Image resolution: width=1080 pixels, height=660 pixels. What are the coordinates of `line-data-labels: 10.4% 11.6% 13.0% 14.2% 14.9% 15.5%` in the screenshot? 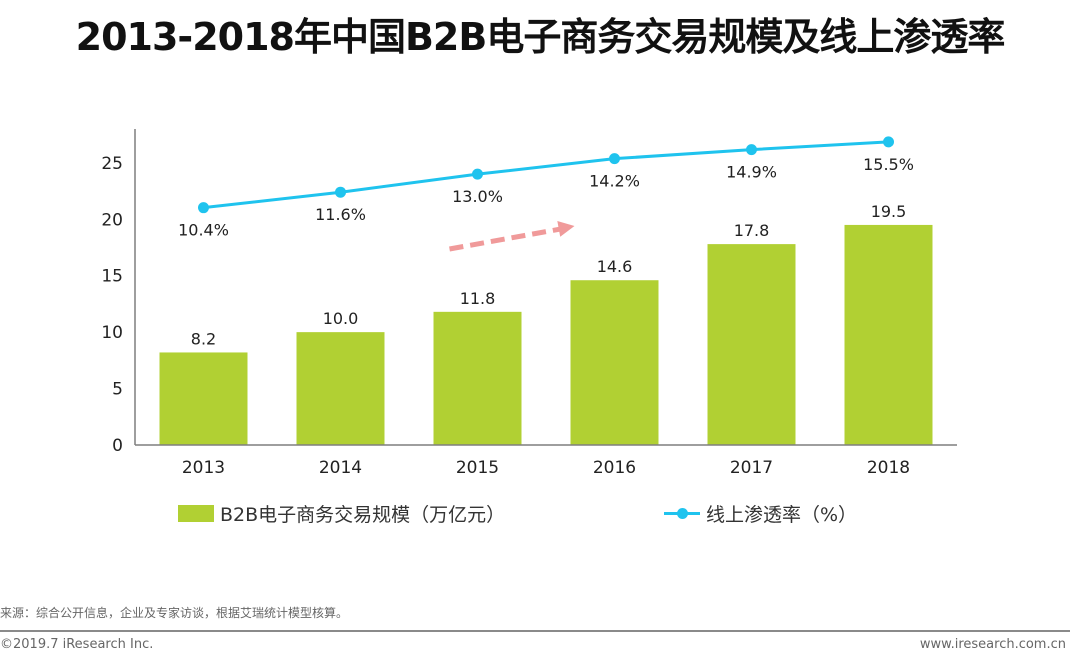 It's located at (546, 197).